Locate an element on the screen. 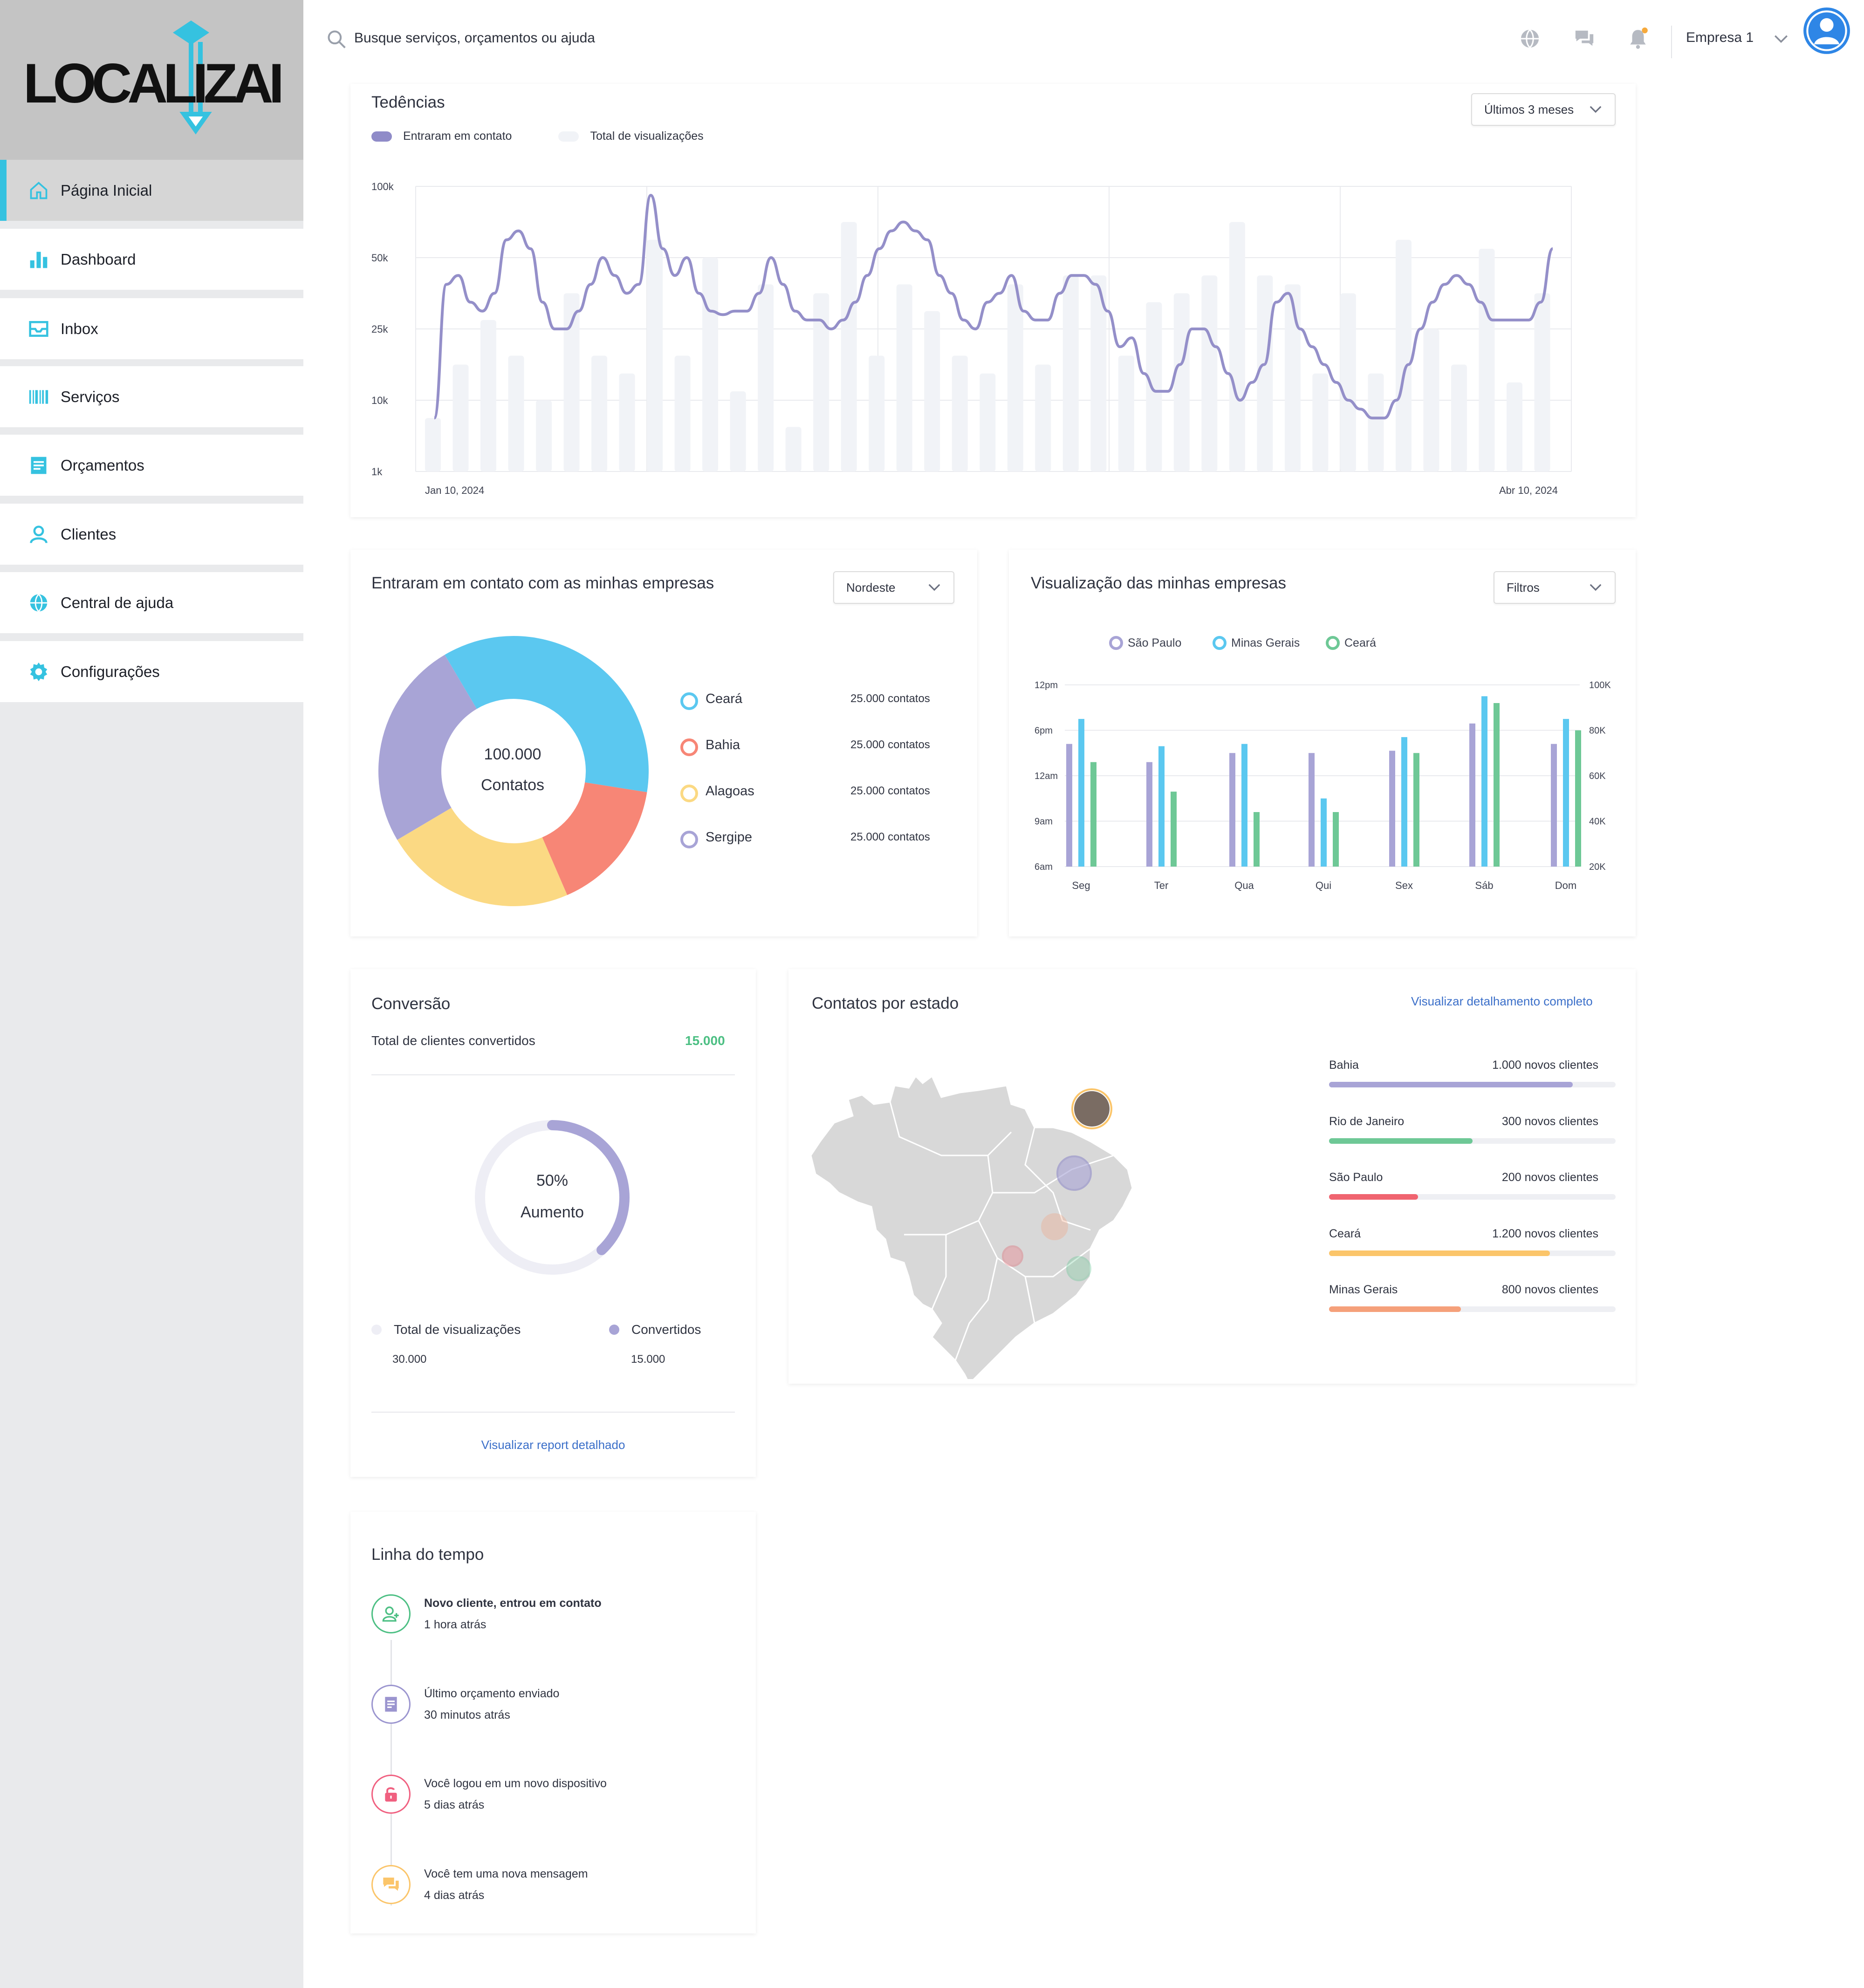 This screenshot has height=1988, width=1864. legend-label: Sergipe is located at coordinates (729, 837).